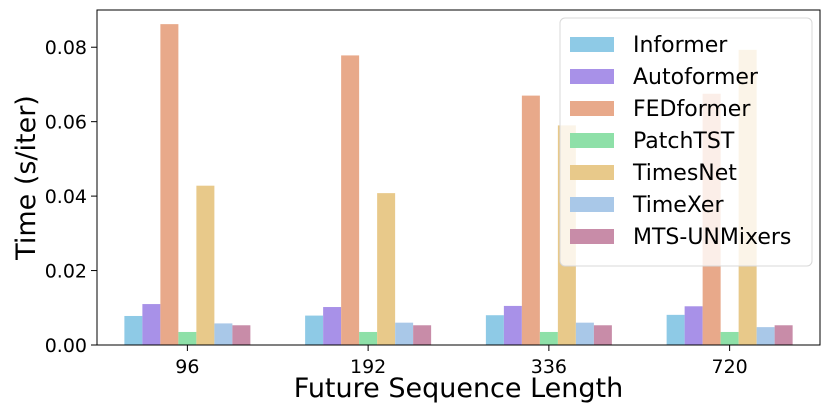  I want to click on legend-swatch-fedformer, so click(592, 108).